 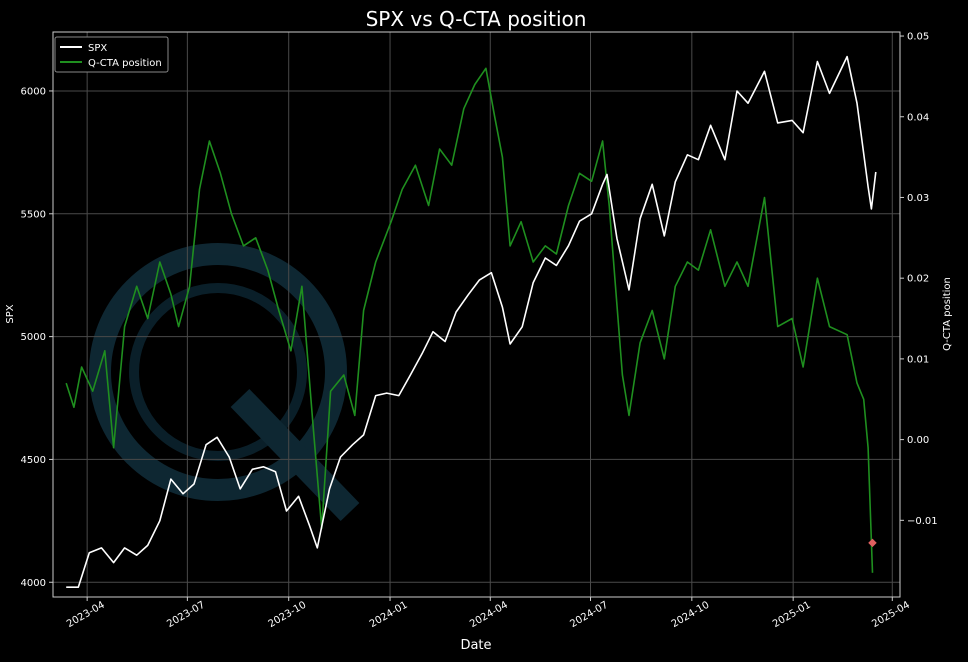 I want to click on y-left-tick-label: 4000, so click(x=33, y=583).